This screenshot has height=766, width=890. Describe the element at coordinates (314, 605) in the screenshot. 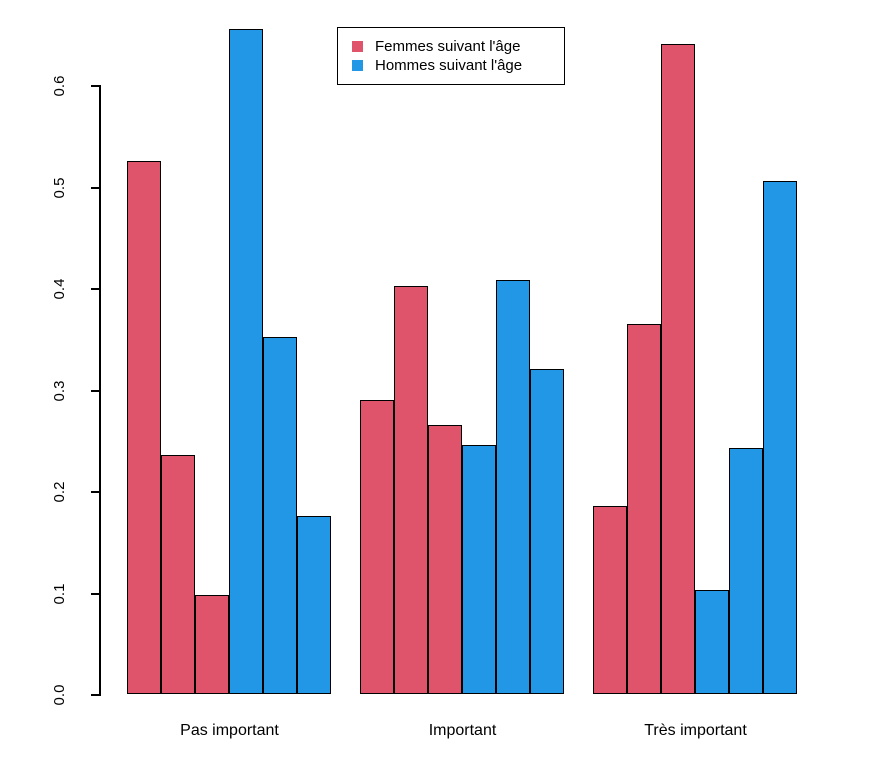

I see `bar-hommes-group1-age3` at that location.